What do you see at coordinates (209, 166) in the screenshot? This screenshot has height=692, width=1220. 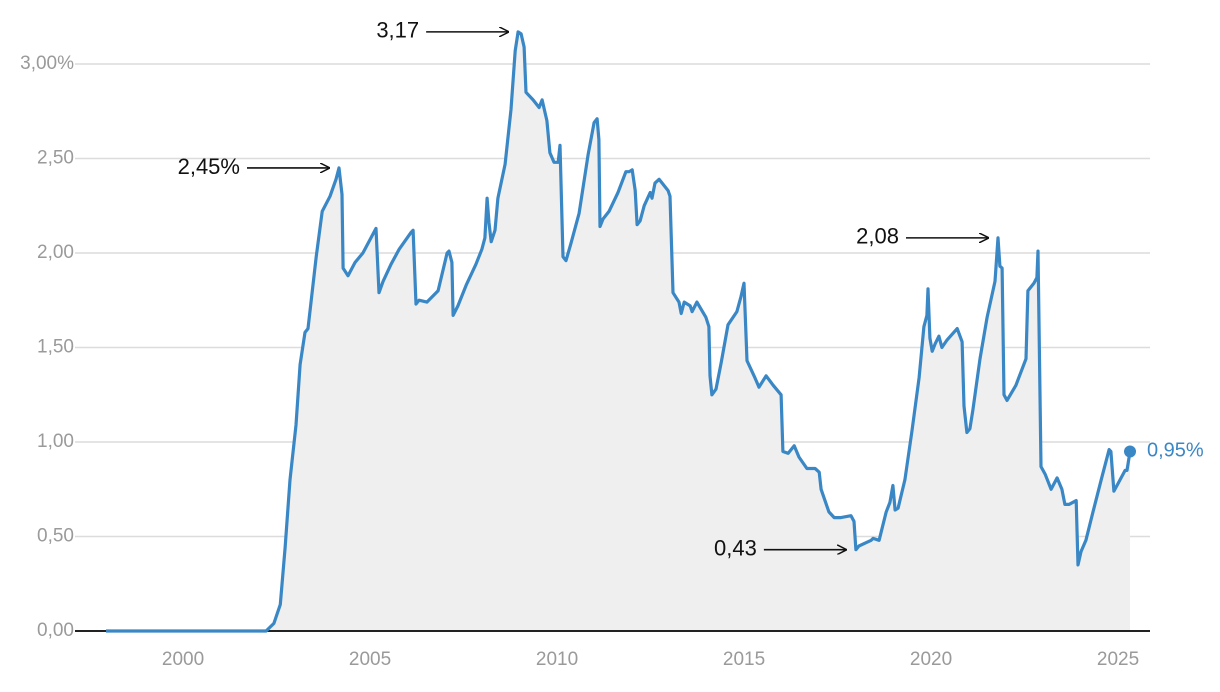 I see `annotation-label: 2,45%` at bounding box center [209, 166].